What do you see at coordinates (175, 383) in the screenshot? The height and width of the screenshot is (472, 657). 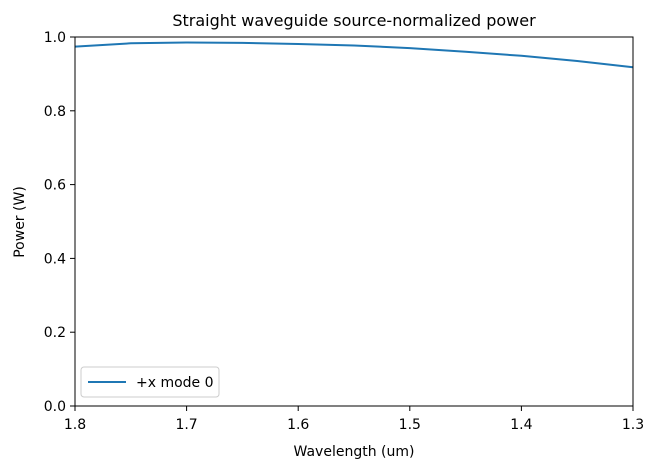 I see `legend-label: +x mode 0` at bounding box center [175, 383].